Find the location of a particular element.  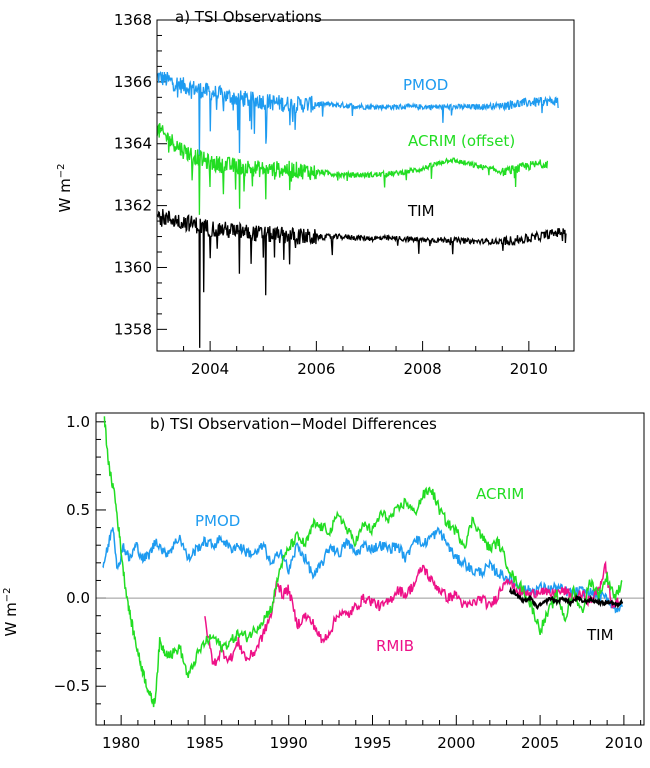

panel-a-label-tim: TIM is located at coordinates (421, 211).